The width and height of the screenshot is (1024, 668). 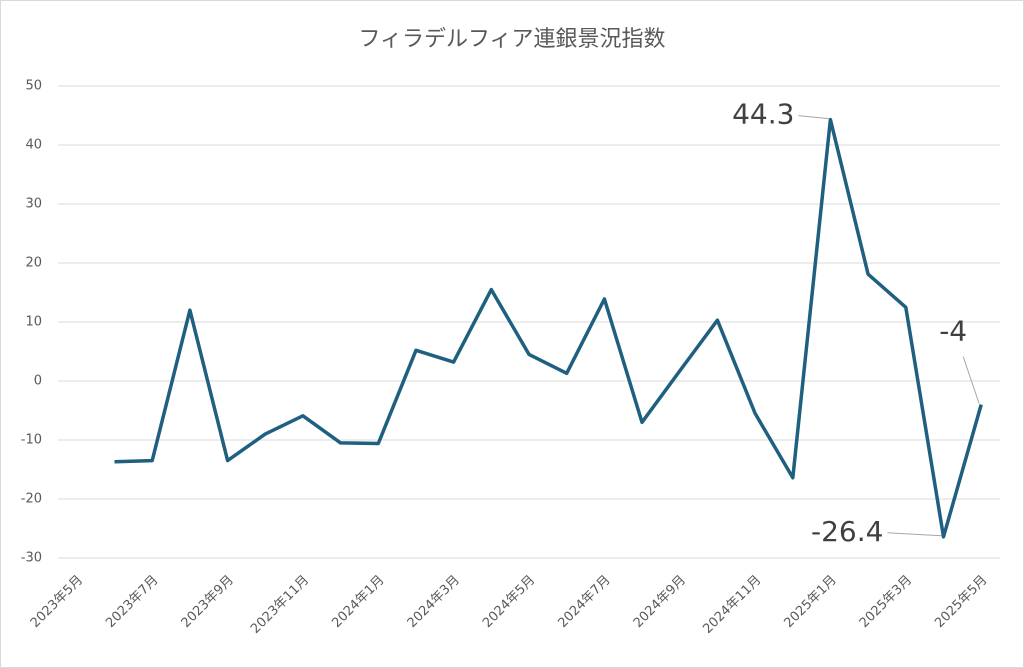 What do you see at coordinates (31, 558) in the screenshot?
I see `y-tick-label: -30` at bounding box center [31, 558].